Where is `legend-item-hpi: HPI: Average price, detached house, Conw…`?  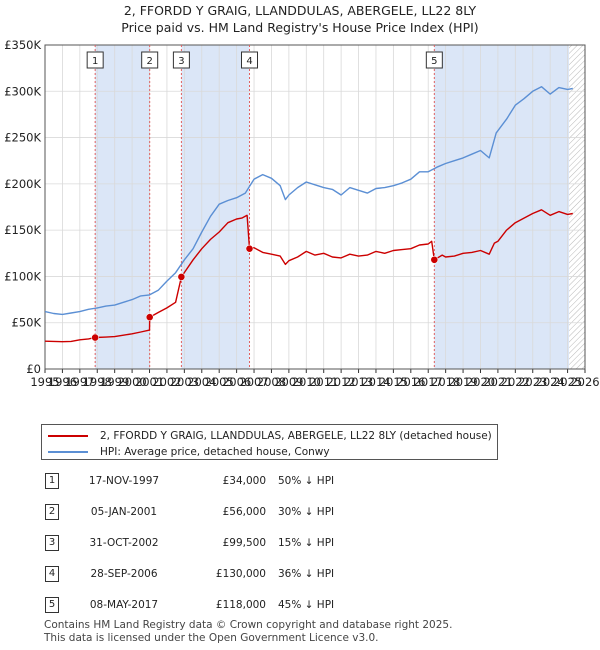
legend-item-hpi: HPI: Average price, detached house, Conw… is located at coordinates (189, 452).